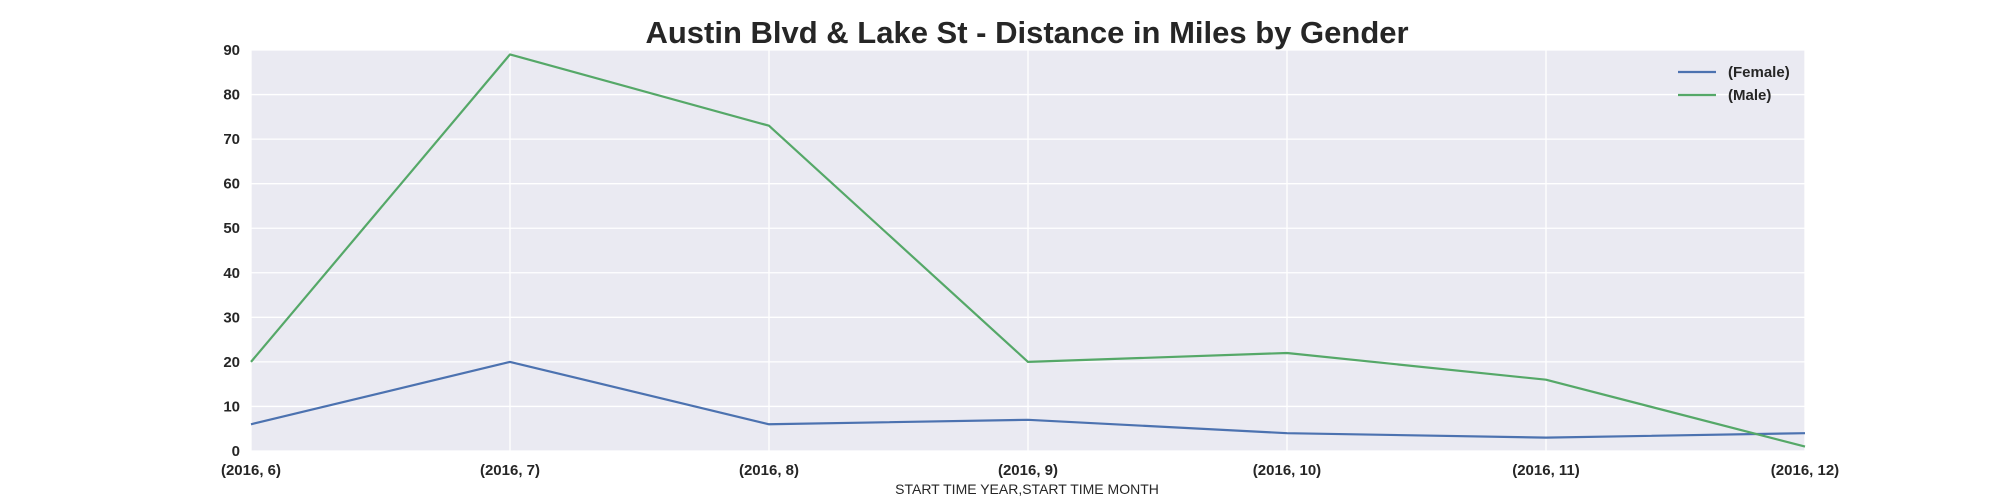 This screenshot has width=2000, height=500. What do you see at coordinates (231, 273) in the screenshot?
I see `y-tick-label: 40` at bounding box center [231, 273].